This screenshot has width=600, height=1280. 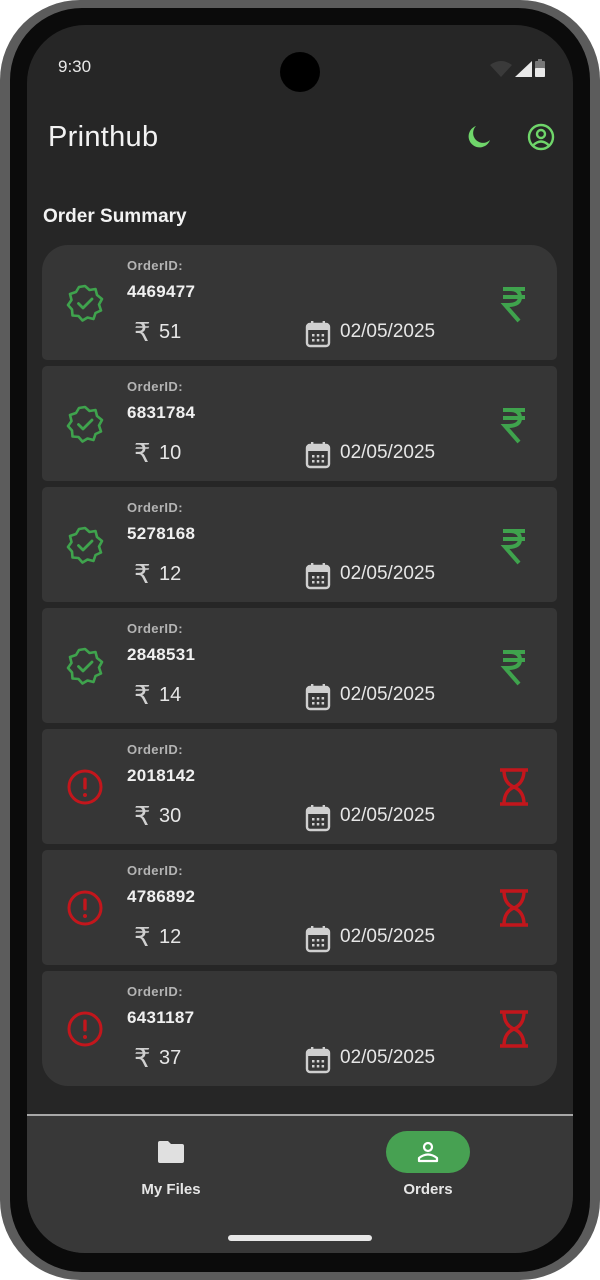 I want to click on order-id: 2018142, so click(x=161, y=775).